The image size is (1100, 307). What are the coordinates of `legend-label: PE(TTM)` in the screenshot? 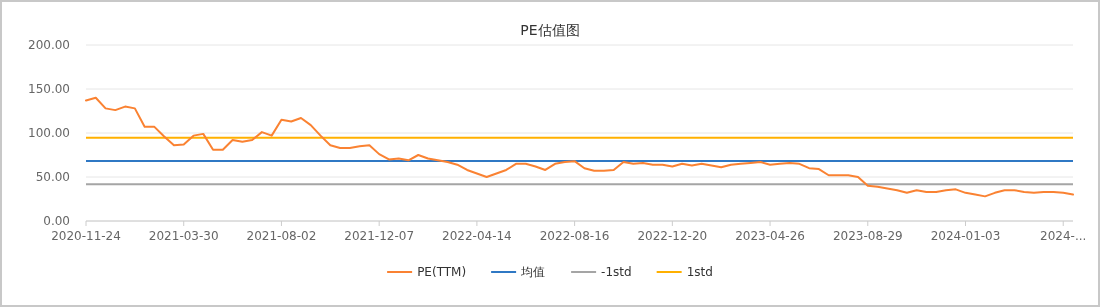 It's located at (442, 272).